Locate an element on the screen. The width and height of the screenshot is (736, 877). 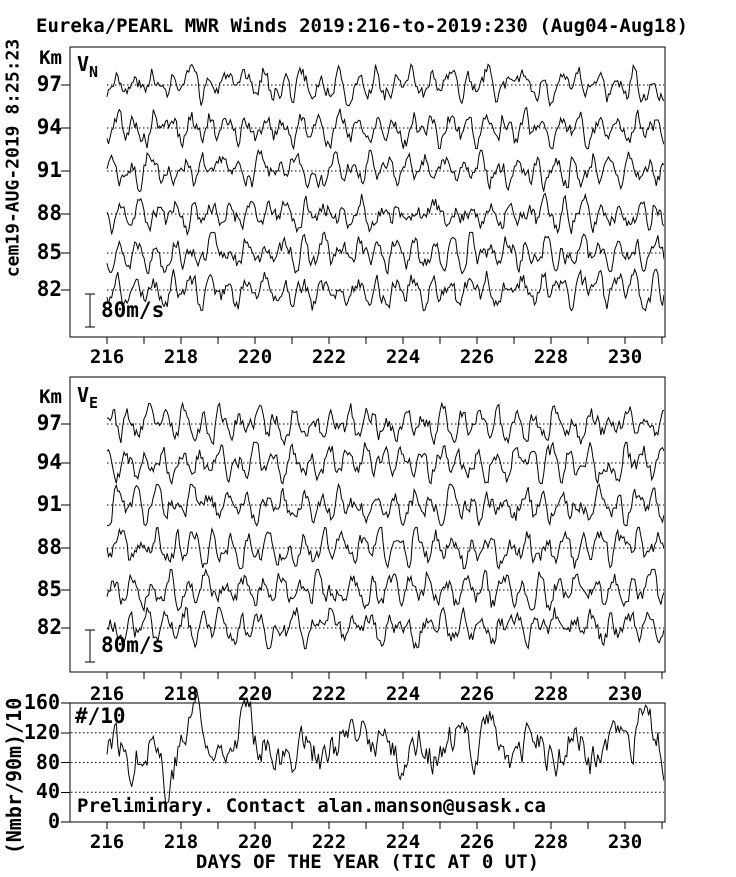
scale-bar-label-vn: 80m/s is located at coordinates (133, 310).